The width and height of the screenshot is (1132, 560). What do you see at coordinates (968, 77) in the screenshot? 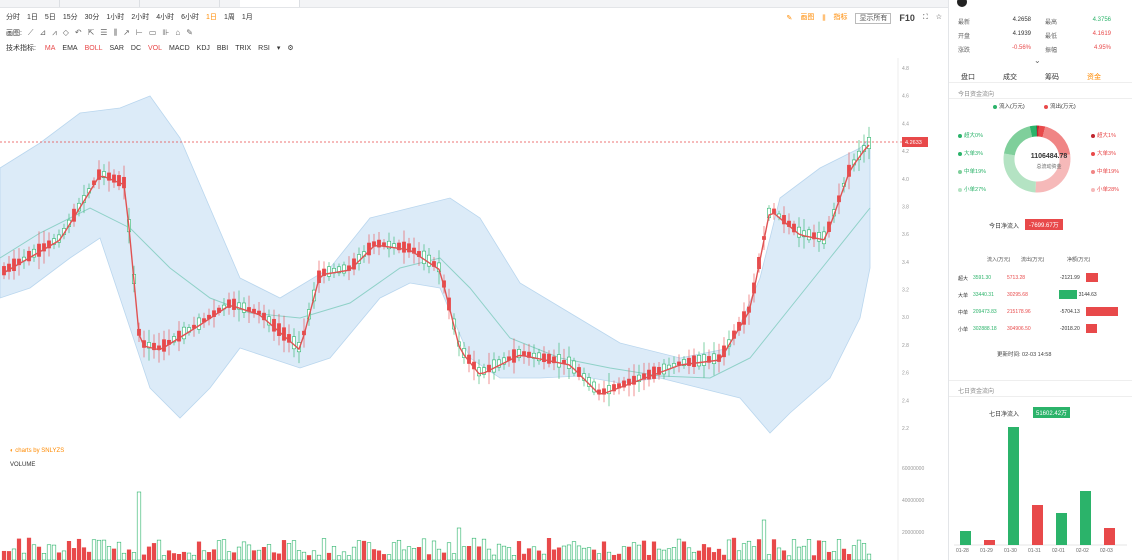
I see `panel-tab-0: 盘口` at bounding box center [968, 77].